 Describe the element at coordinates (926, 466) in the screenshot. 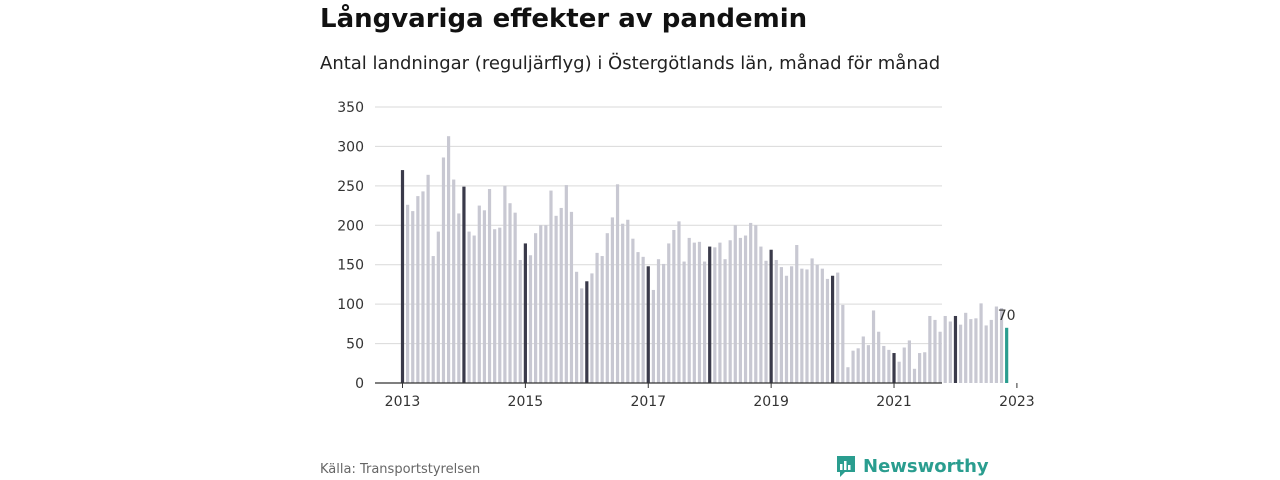

I see `brand-name: Newsworthy` at that location.